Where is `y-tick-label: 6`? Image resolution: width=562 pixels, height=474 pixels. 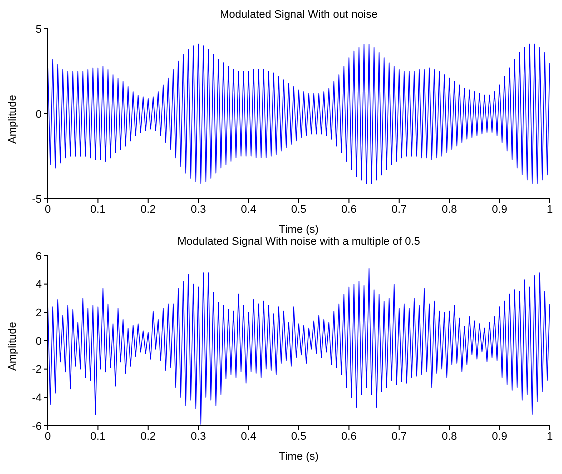 y-tick-label: 6 is located at coordinates (39, 256).